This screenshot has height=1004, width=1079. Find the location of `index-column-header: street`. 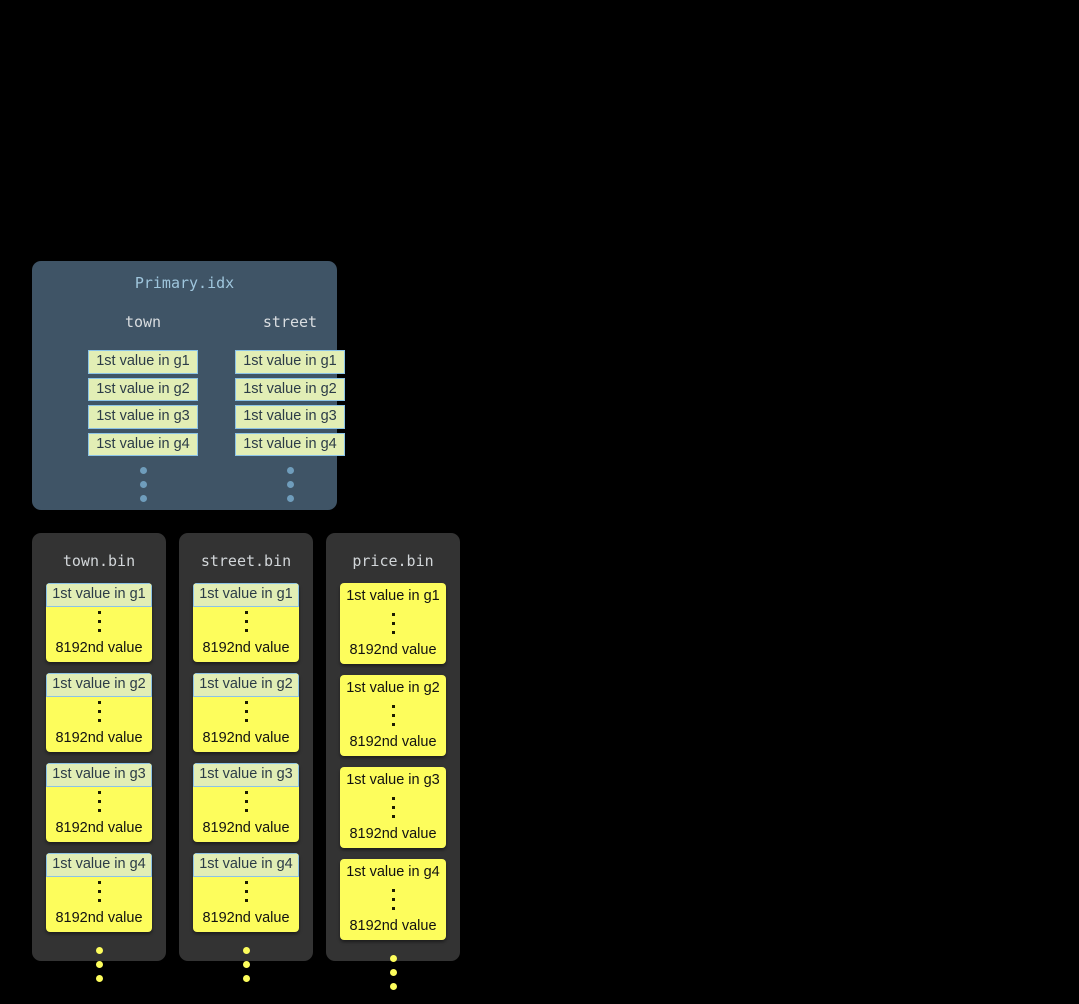

index-column-header: street is located at coordinates (290, 322).